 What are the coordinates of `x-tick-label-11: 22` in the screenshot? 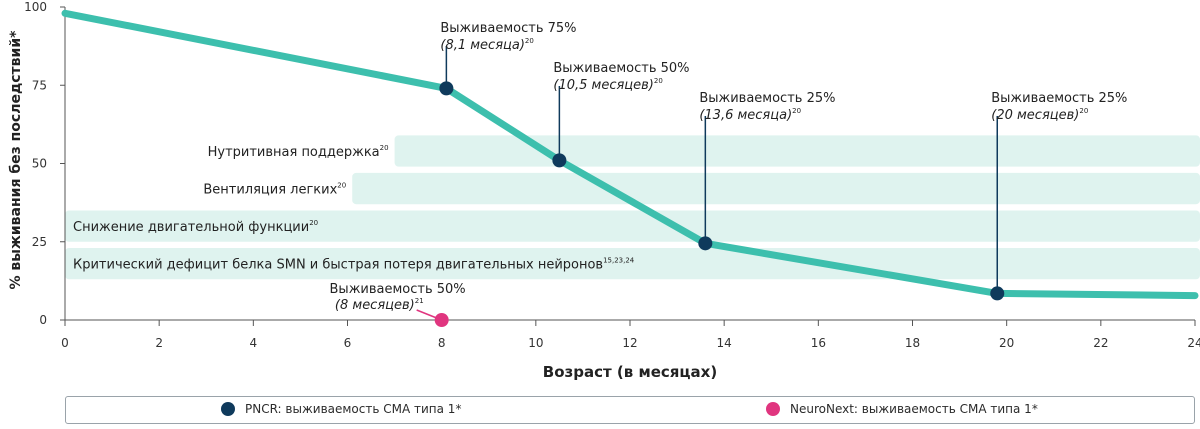 It's located at (1100, 343).